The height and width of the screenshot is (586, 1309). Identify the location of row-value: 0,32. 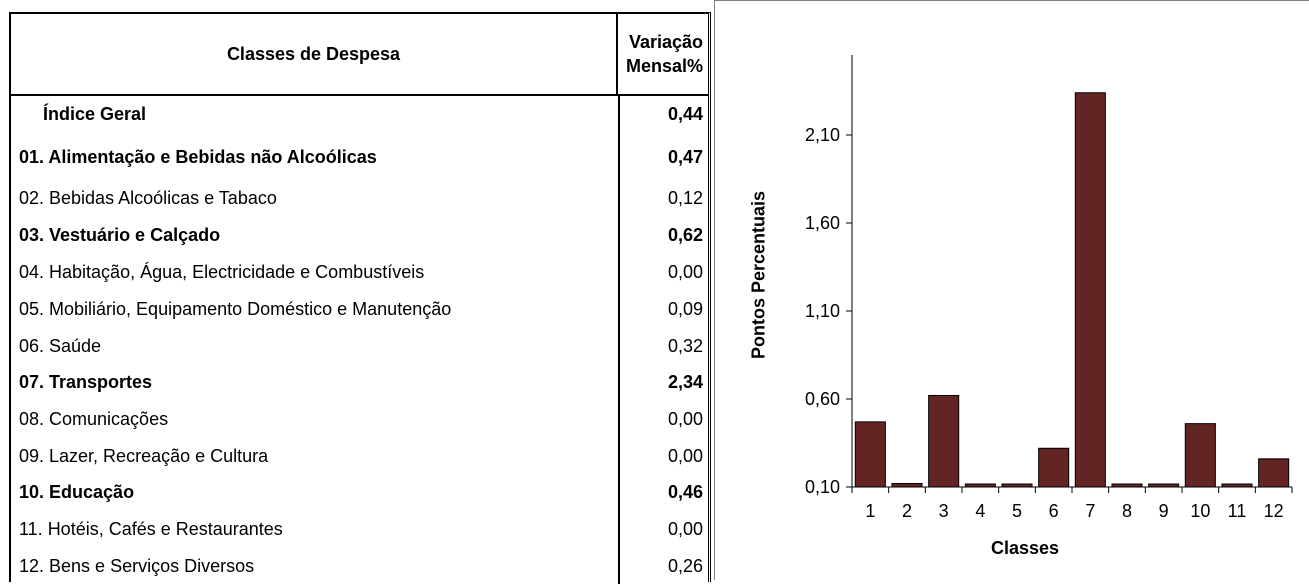
(685, 346).